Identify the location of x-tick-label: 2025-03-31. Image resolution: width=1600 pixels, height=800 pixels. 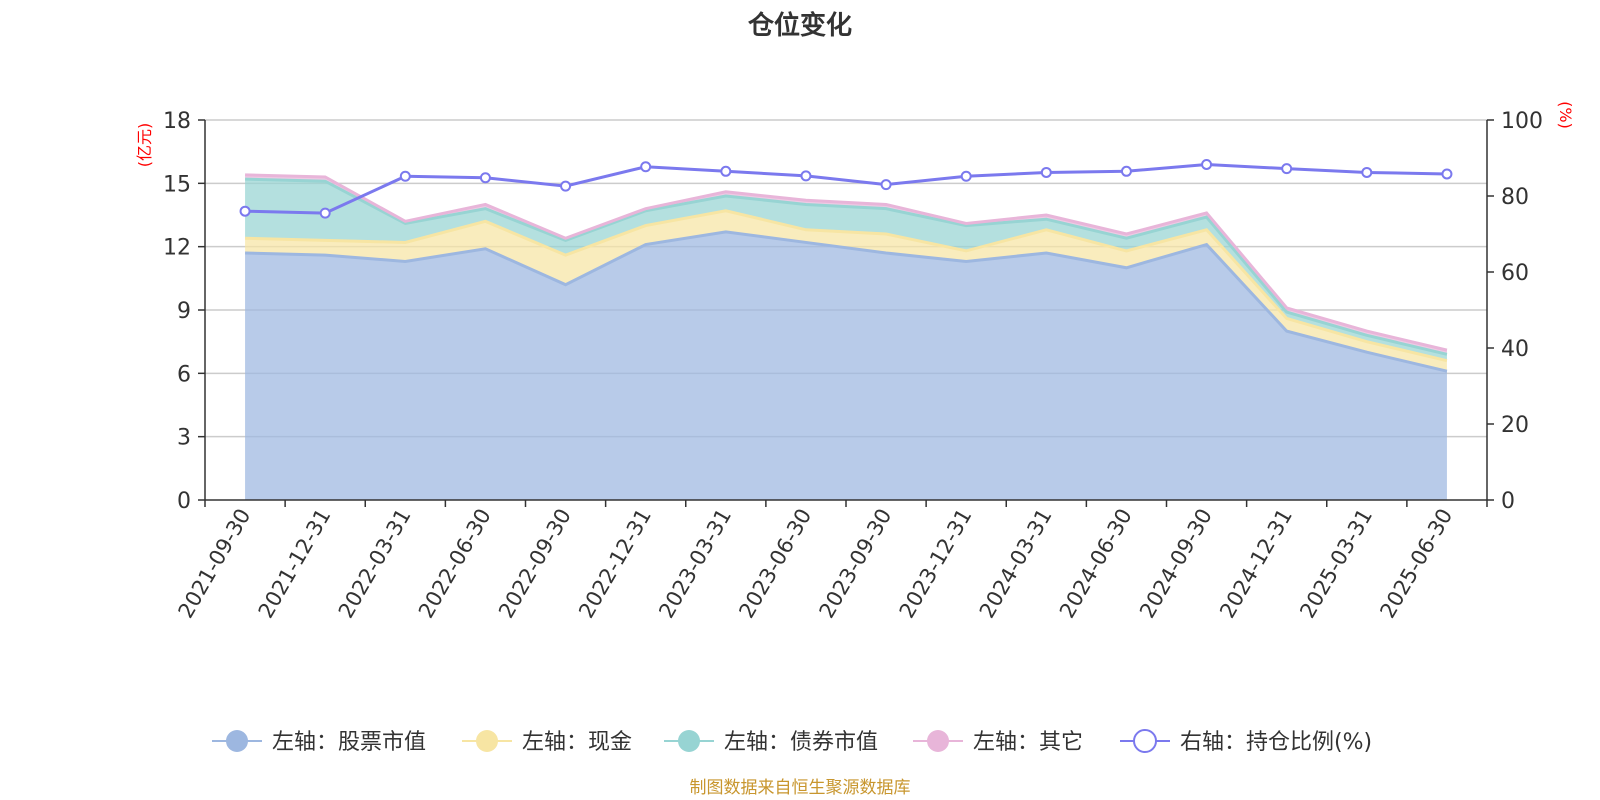
(1336, 564).